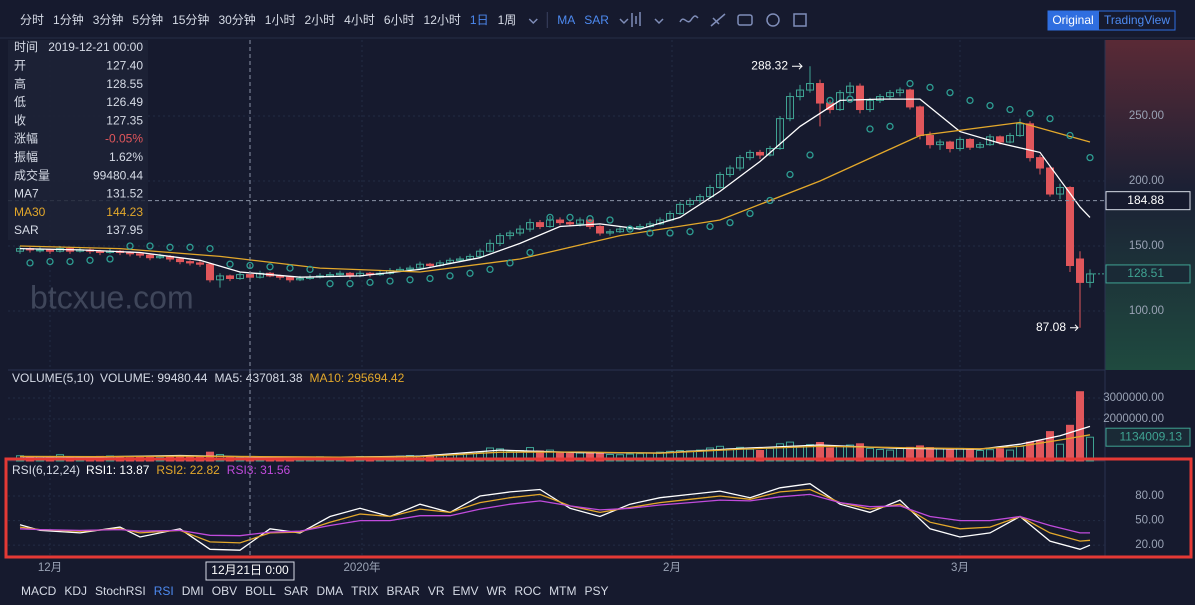  What do you see at coordinates (497, 591) in the screenshot?
I see `indicator-tab: WR` at bounding box center [497, 591].